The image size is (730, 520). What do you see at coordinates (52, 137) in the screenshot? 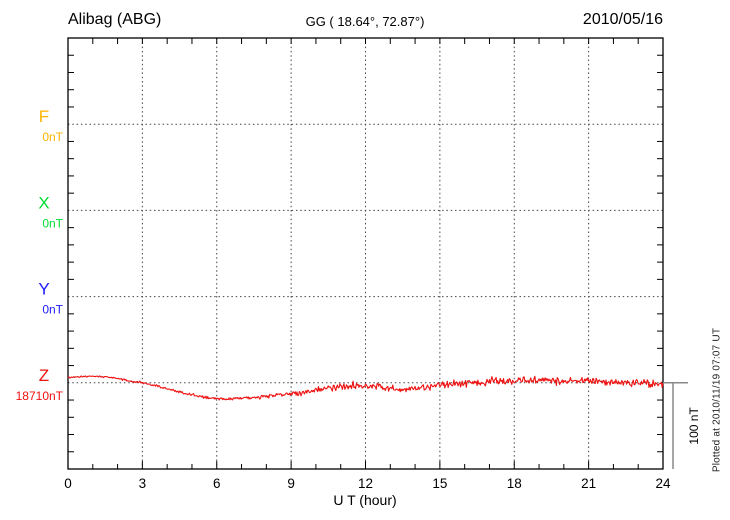
I see `channel-F-baseline-value: 0nT` at bounding box center [52, 137].